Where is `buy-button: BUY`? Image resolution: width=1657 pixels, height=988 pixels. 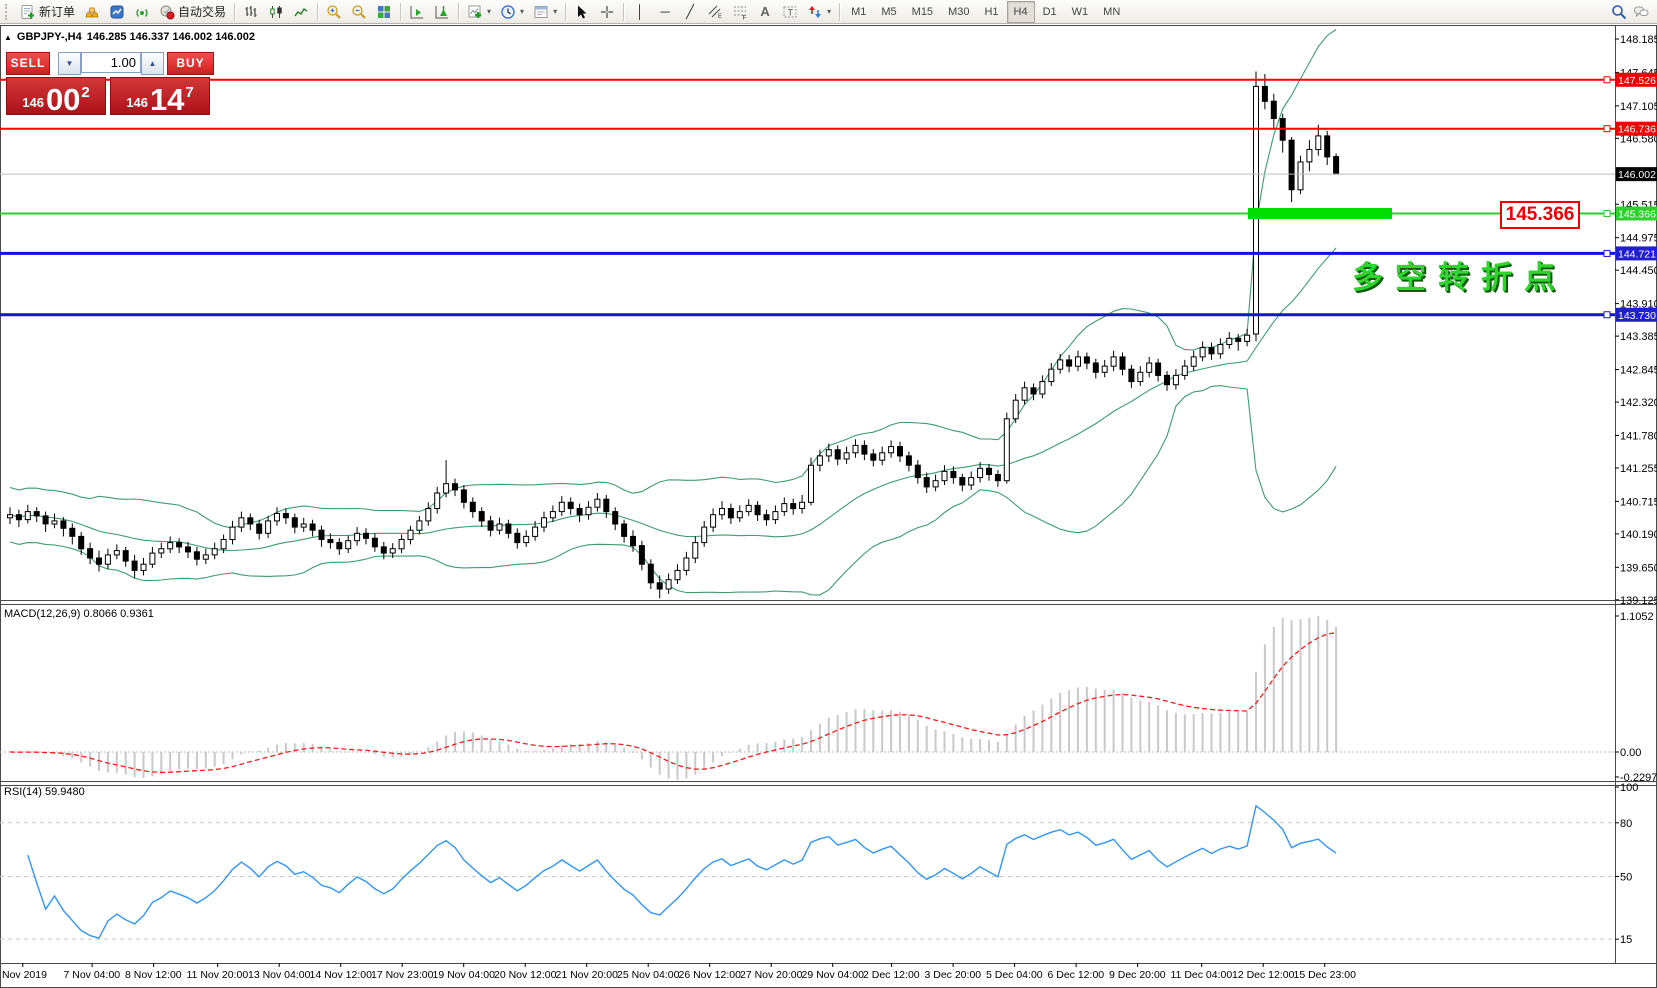 buy-button: BUY is located at coordinates (190, 63).